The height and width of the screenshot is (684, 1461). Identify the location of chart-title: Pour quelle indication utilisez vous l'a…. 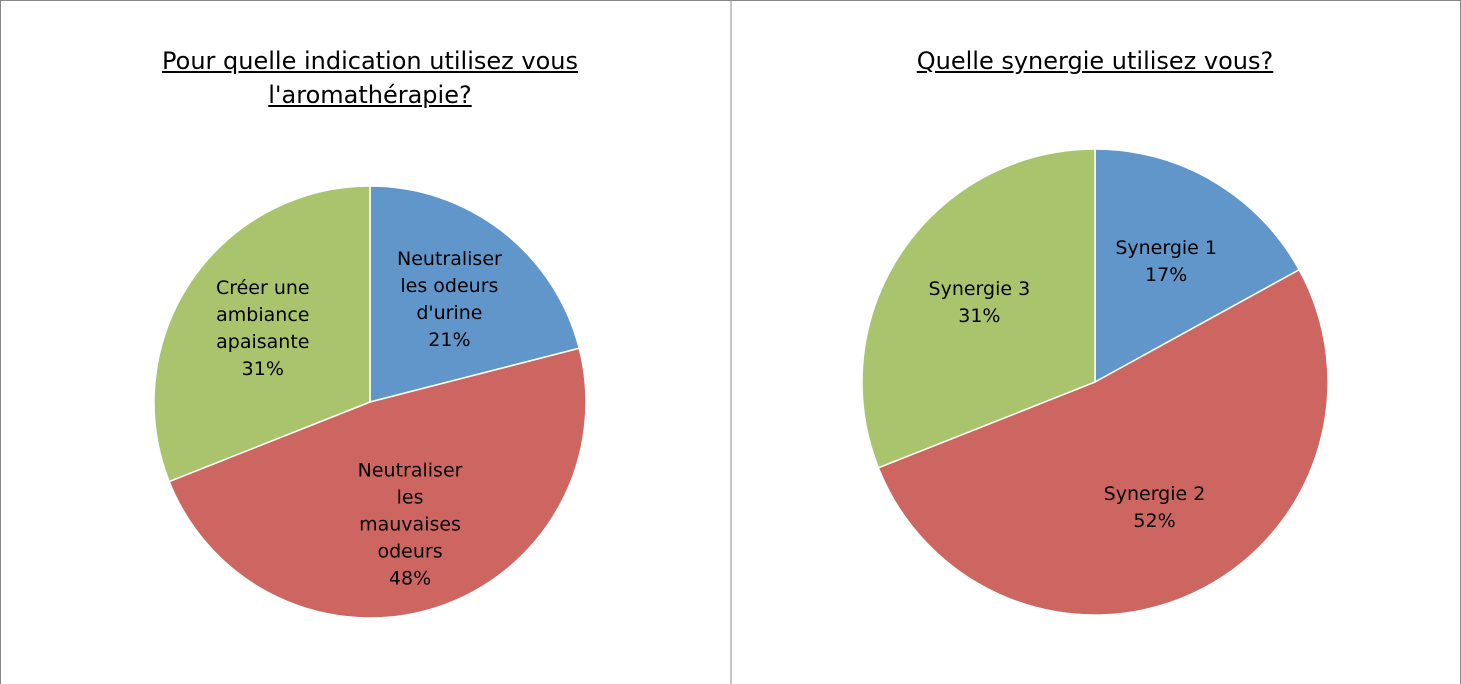
(370, 78).